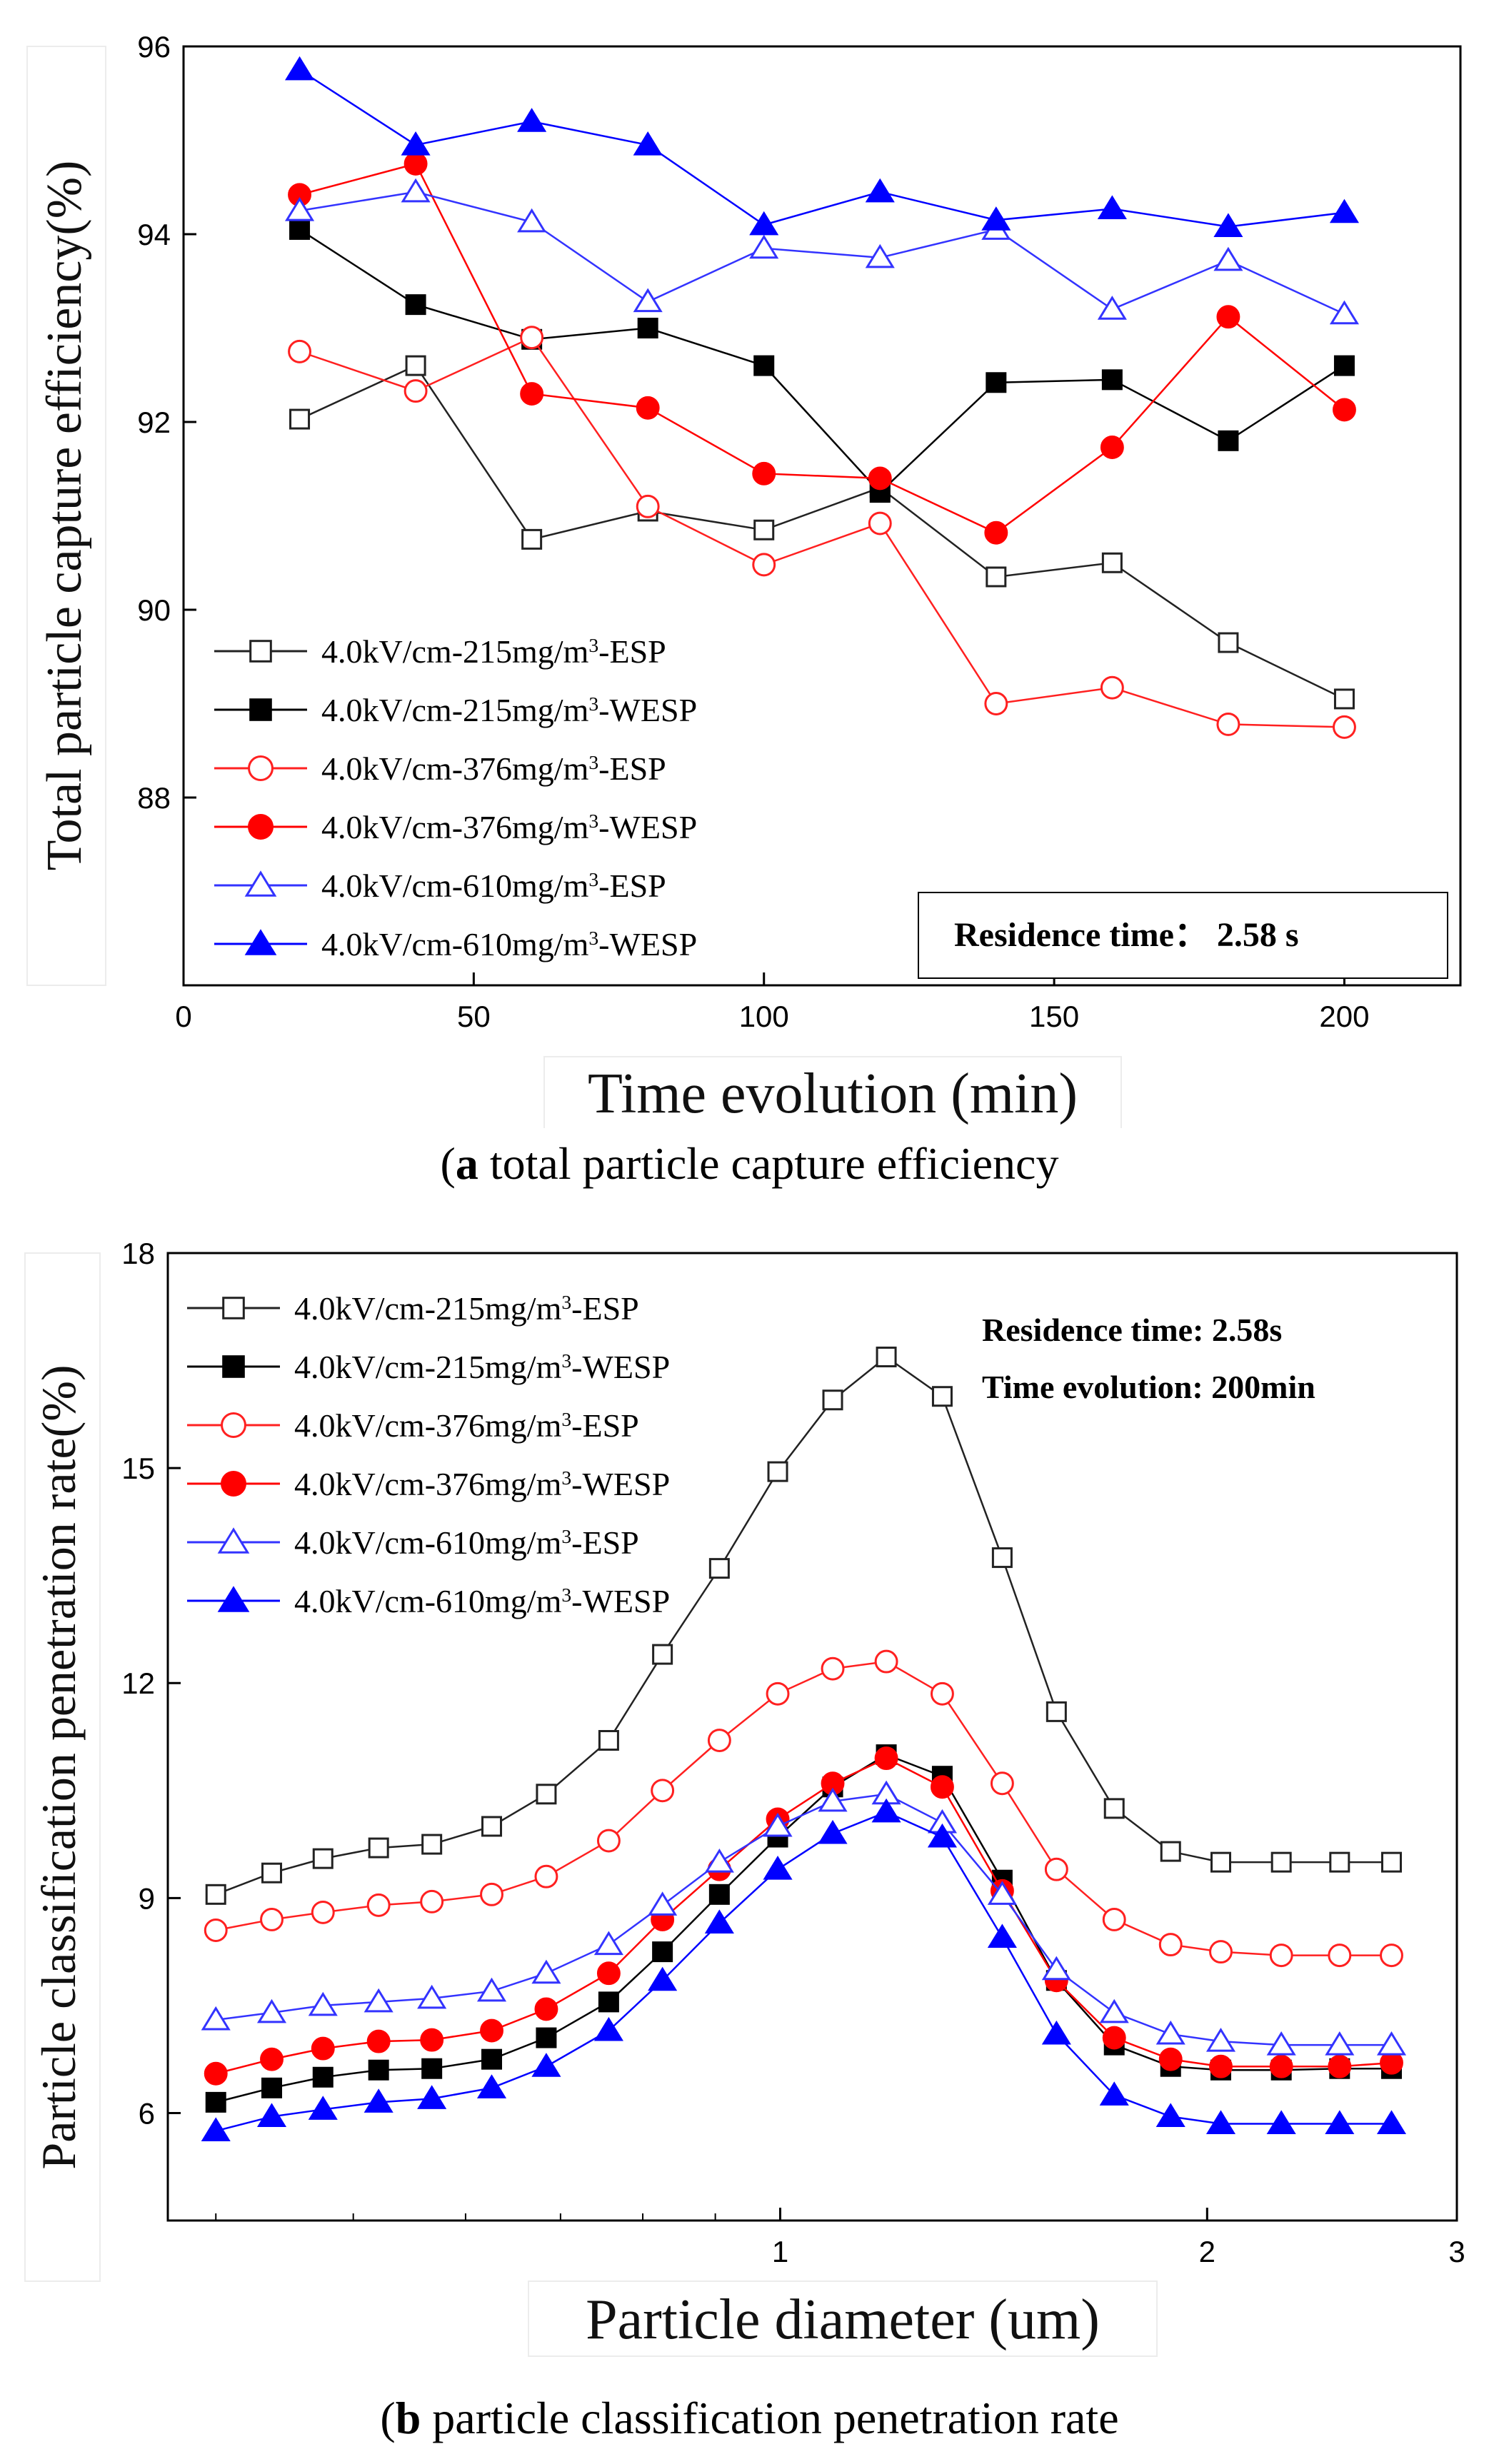 The width and height of the screenshot is (1499, 2464). Describe the element at coordinates (770, 2418) in the screenshot. I see `caption-b-text: particle classification penetration rate` at that location.